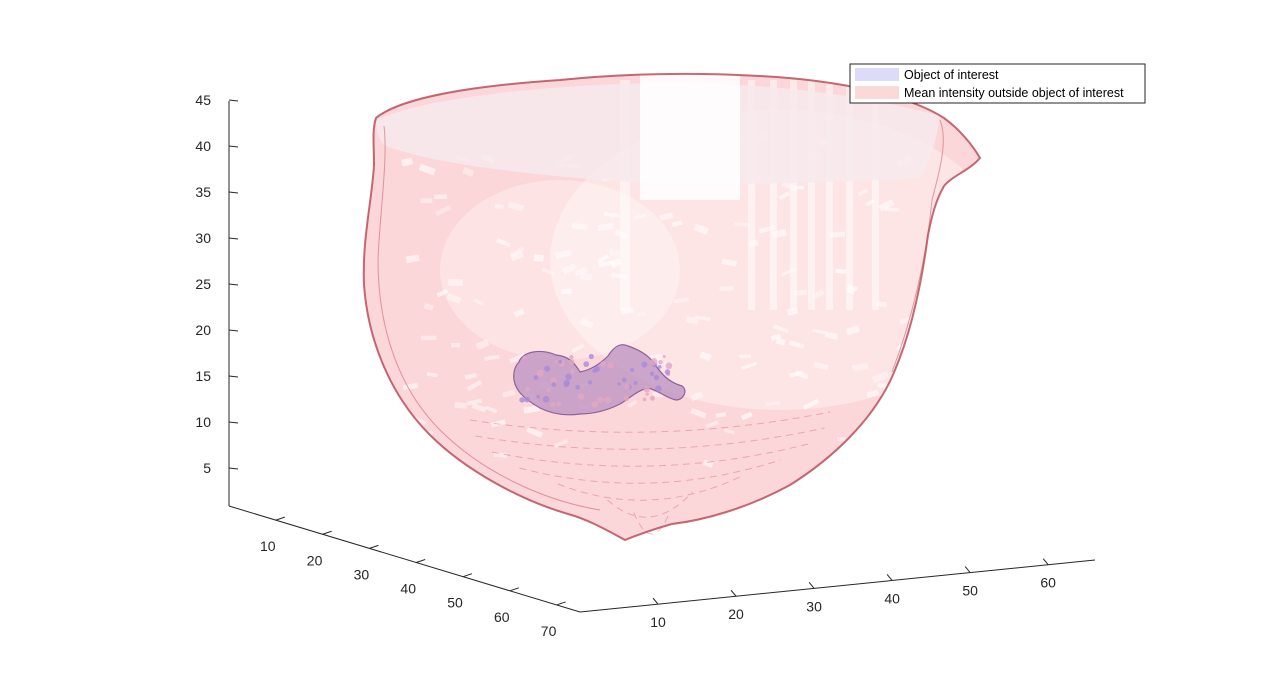  I want to click on z-tick-label: 40, so click(203, 146).